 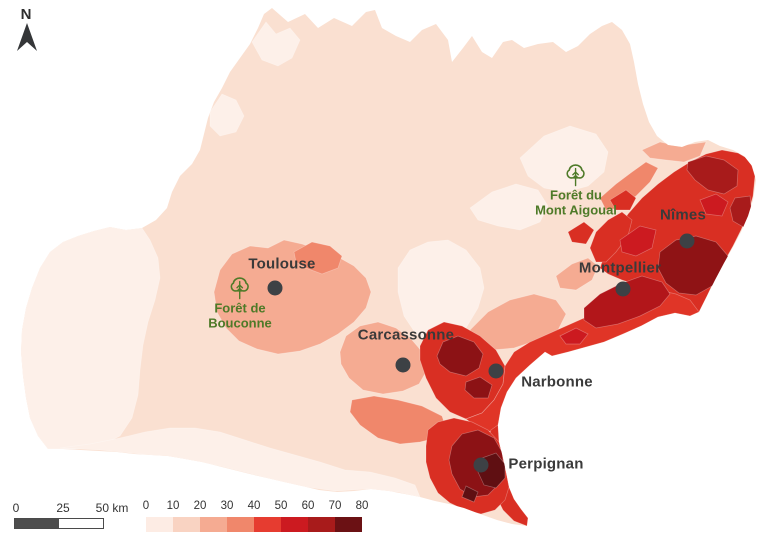 What do you see at coordinates (406, 335) in the screenshot?
I see `city-label-carcassonne: Carcassonne` at bounding box center [406, 335].